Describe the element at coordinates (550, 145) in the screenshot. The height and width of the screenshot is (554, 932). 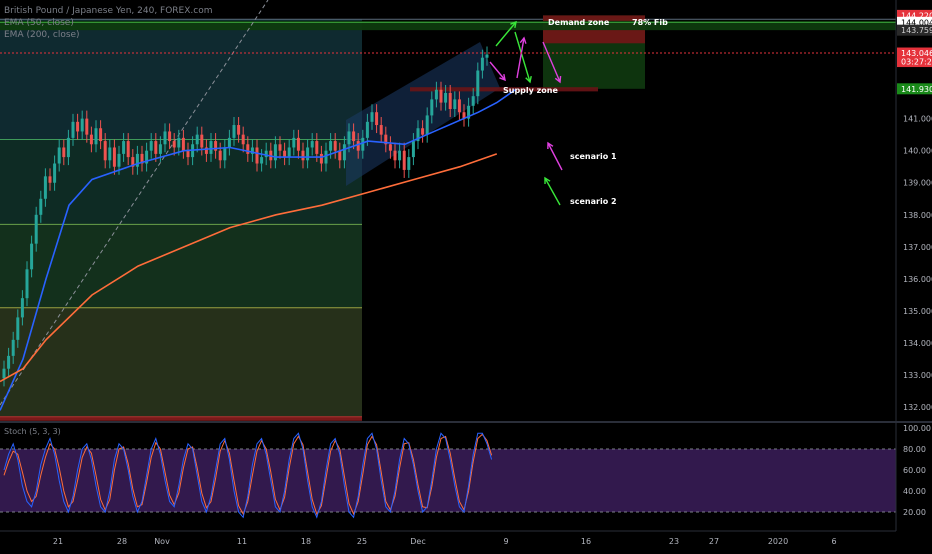
I see `arrow-scenario-1-head` at that location.